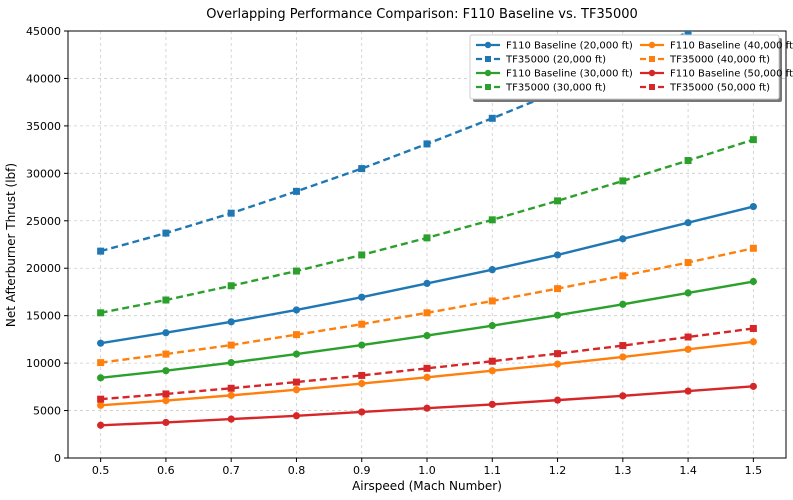 The image size is (793, 500). Describe the element at coordinates (43, 363) in the screenshot. I see `y-tick-label: 10000` at that location.